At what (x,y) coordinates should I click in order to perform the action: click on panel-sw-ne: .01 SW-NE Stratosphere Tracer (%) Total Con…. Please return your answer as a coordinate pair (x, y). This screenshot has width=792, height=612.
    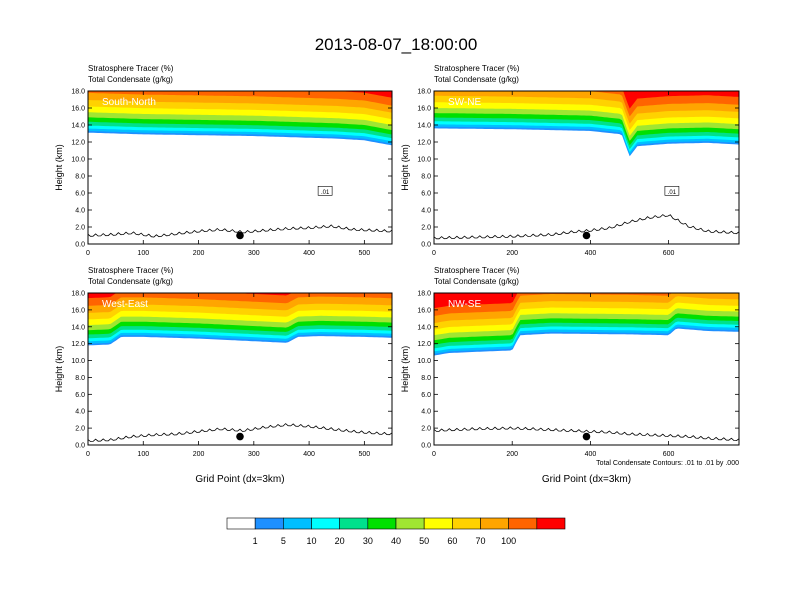
    Looking at the image, I should click on (570, 160).